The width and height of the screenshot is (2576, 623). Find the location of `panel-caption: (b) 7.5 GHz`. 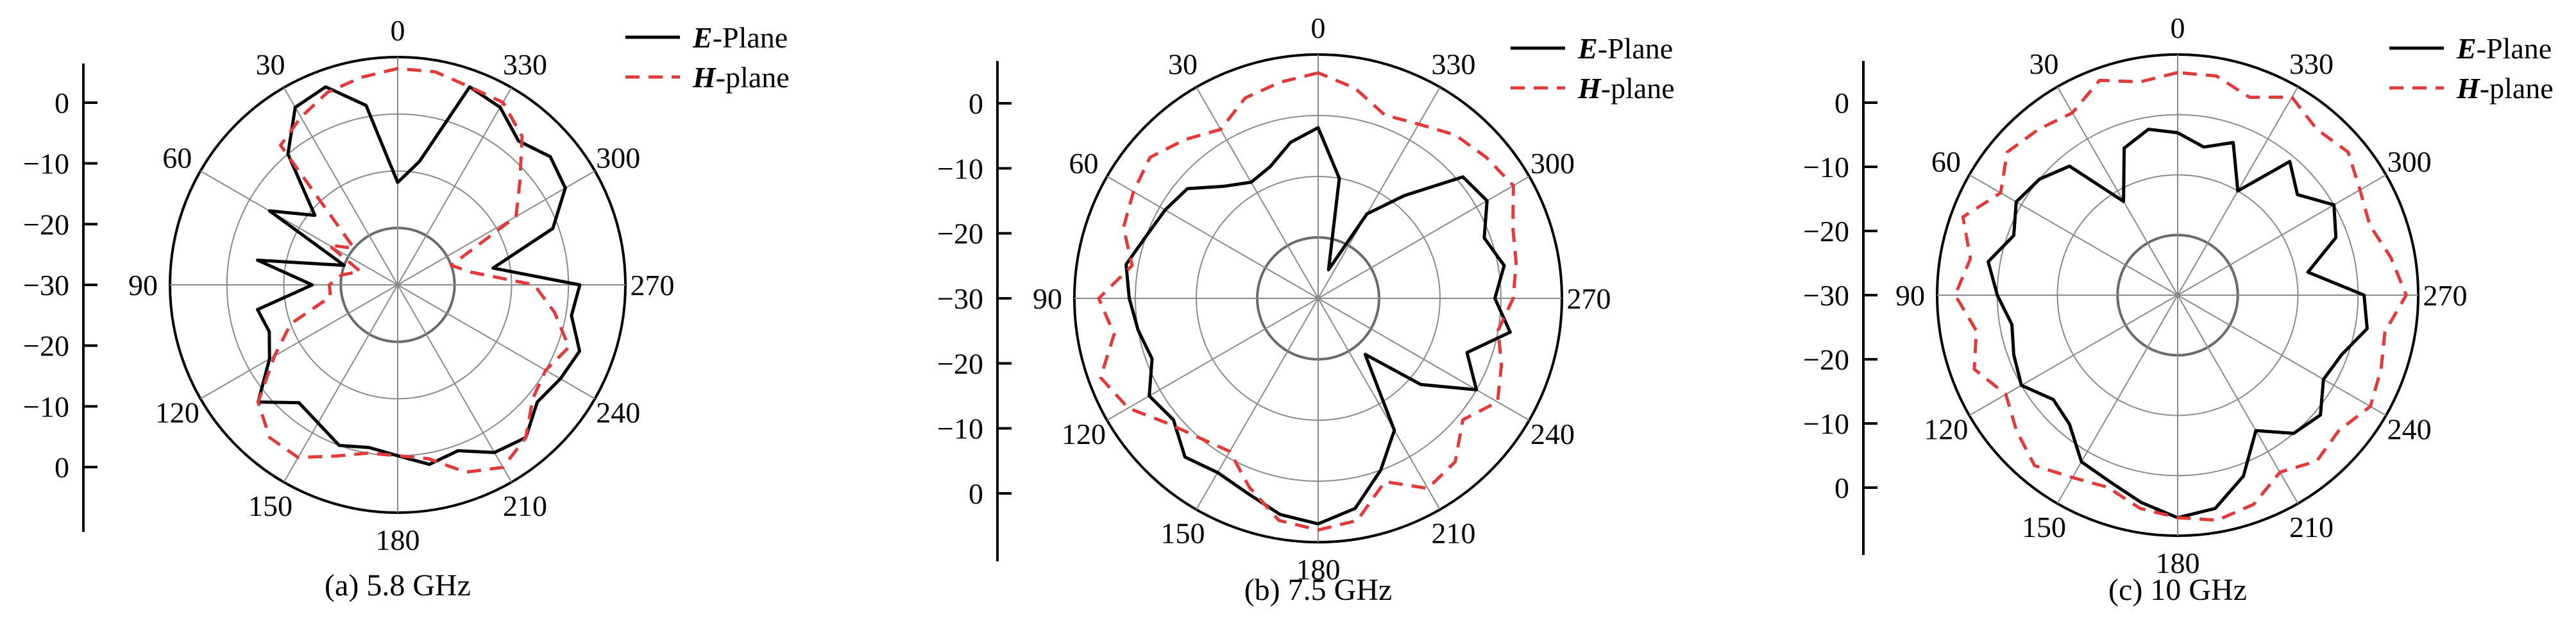

panel-caption: (b) 7.5 GHz is located at coordinates (1318, 590).